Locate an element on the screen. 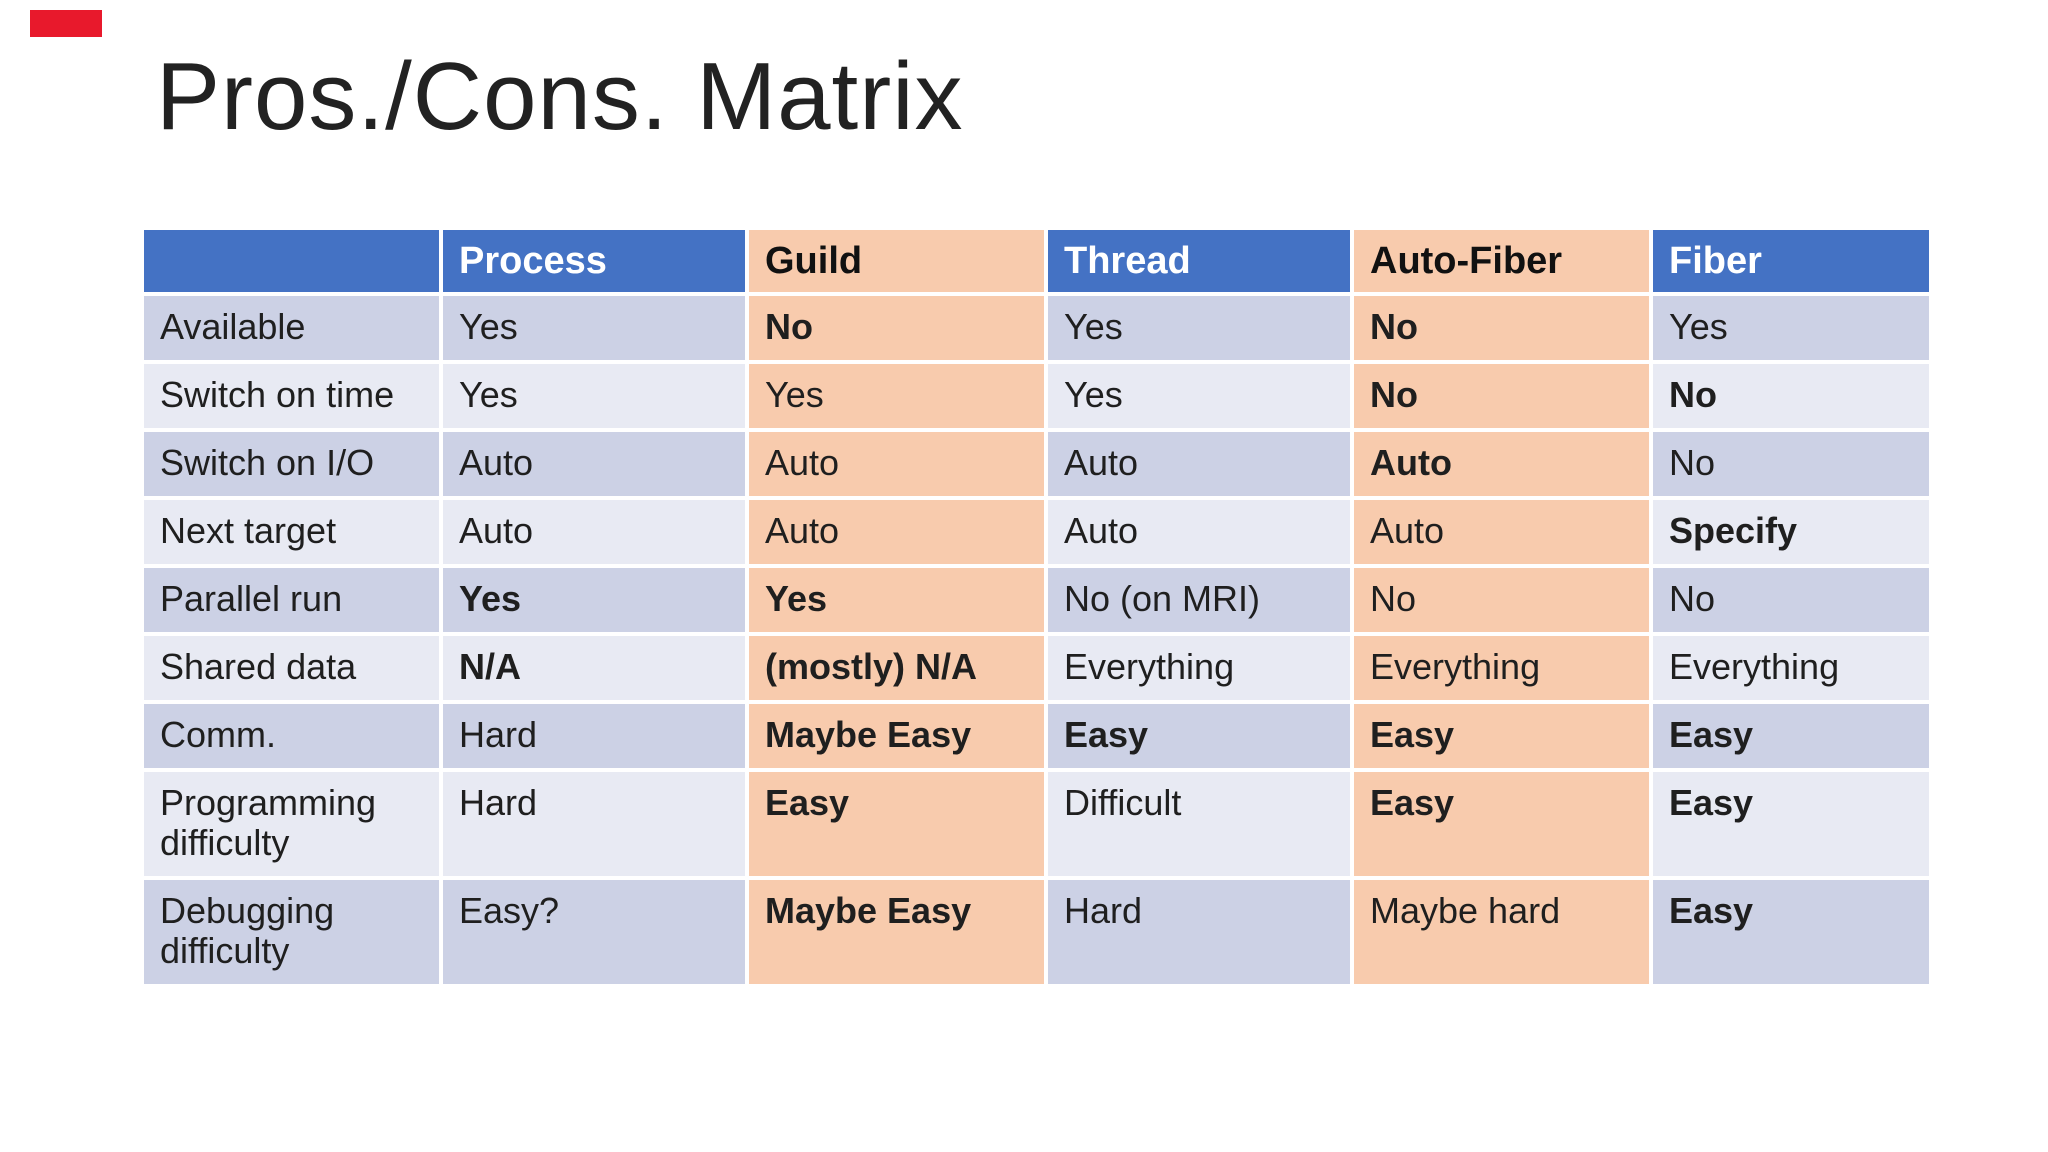 The image size is (2048, 1152). row-label: Switch on I/O is located at coordinates (291, 464).